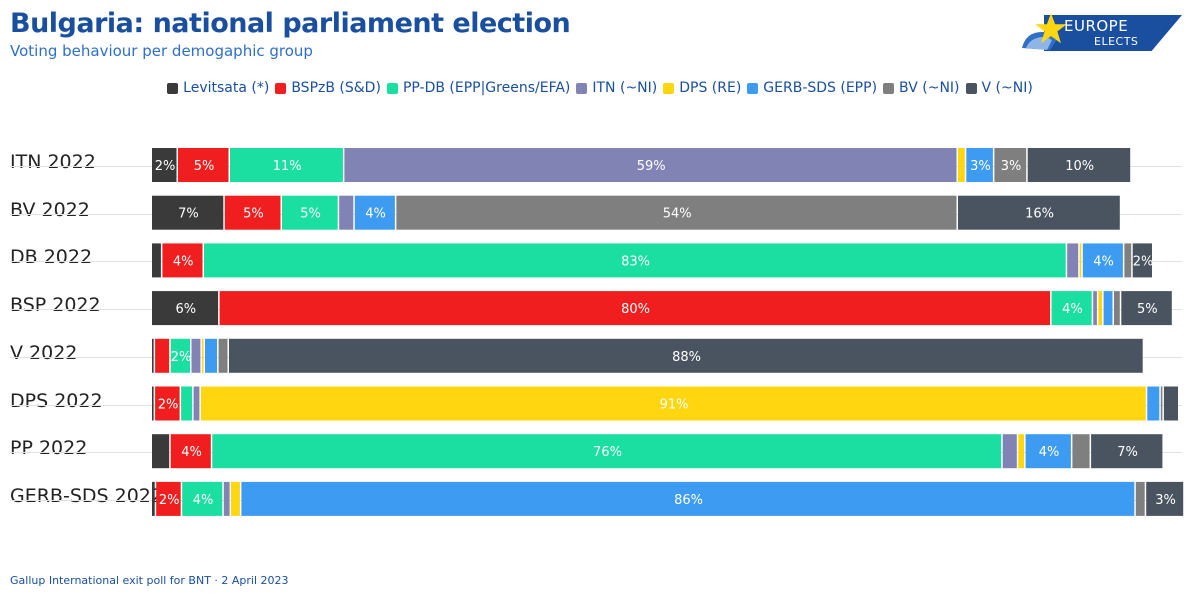 The width and height of the screenshot is (1200, 600). Describe the element at coordinates (181, 357) in the screenshot. I see `data-label-v-2022-pp-db-epp-greens-efa: 2%` at that location.